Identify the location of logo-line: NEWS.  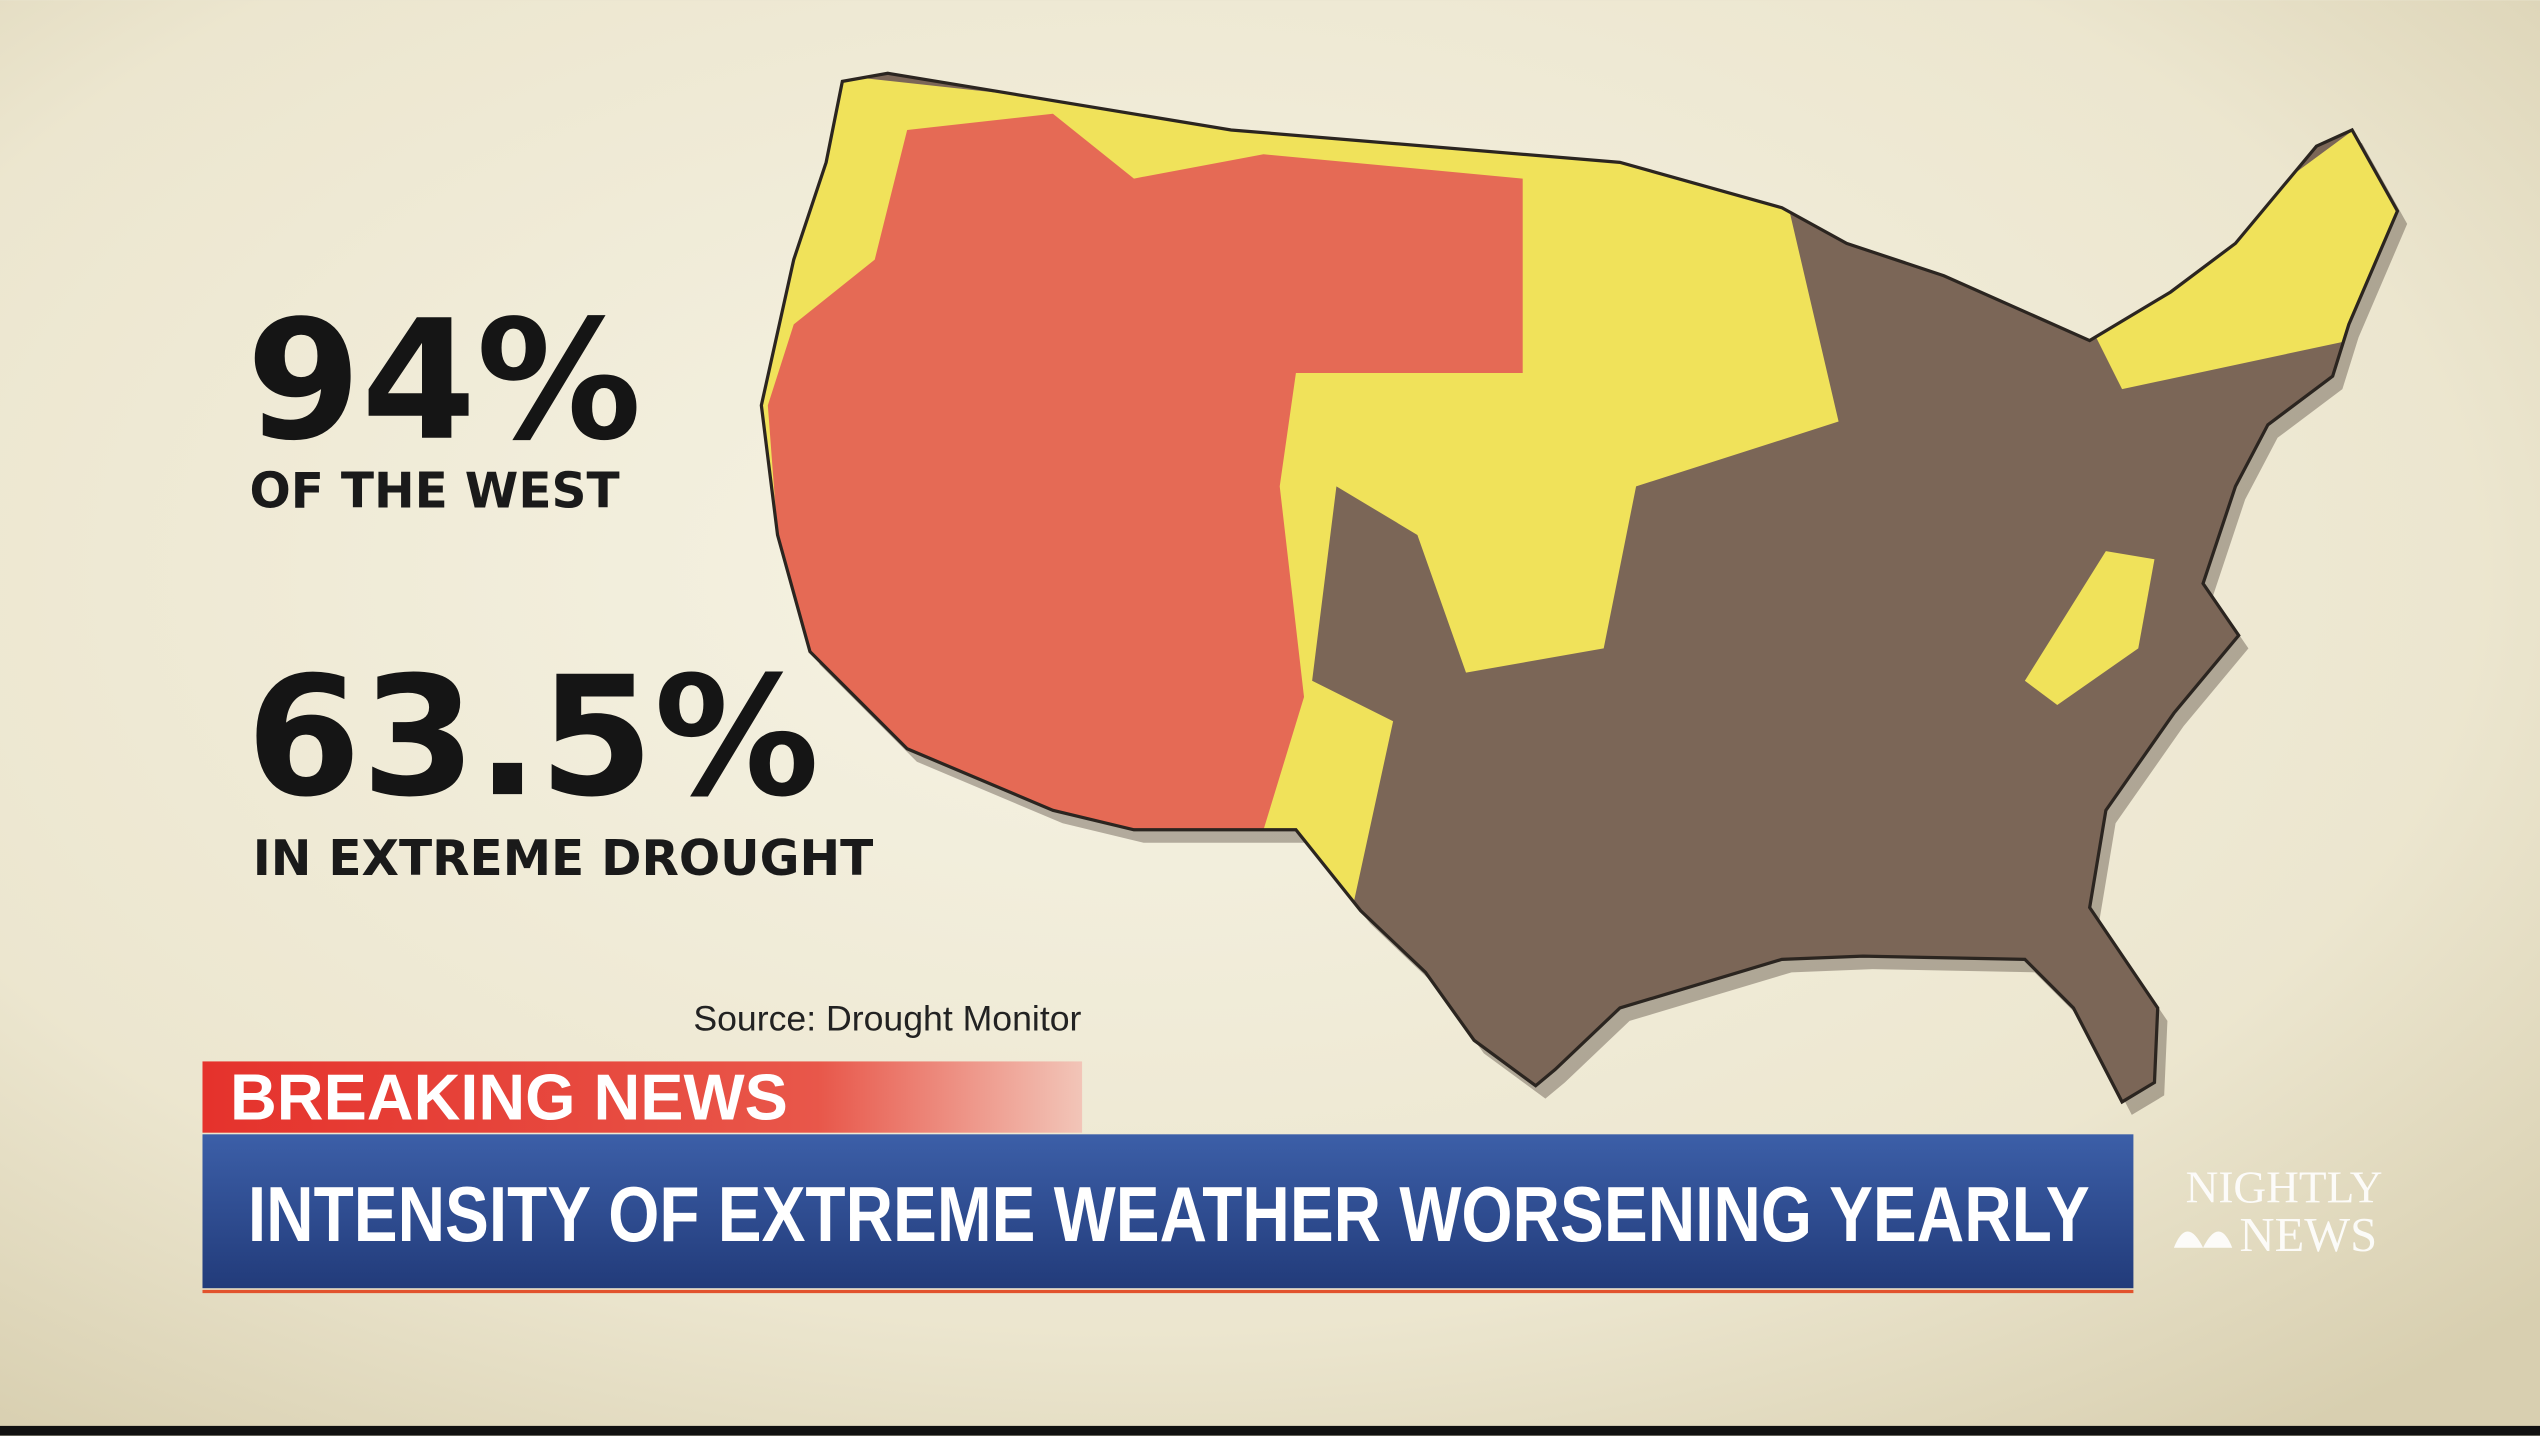
(2309, 1235).